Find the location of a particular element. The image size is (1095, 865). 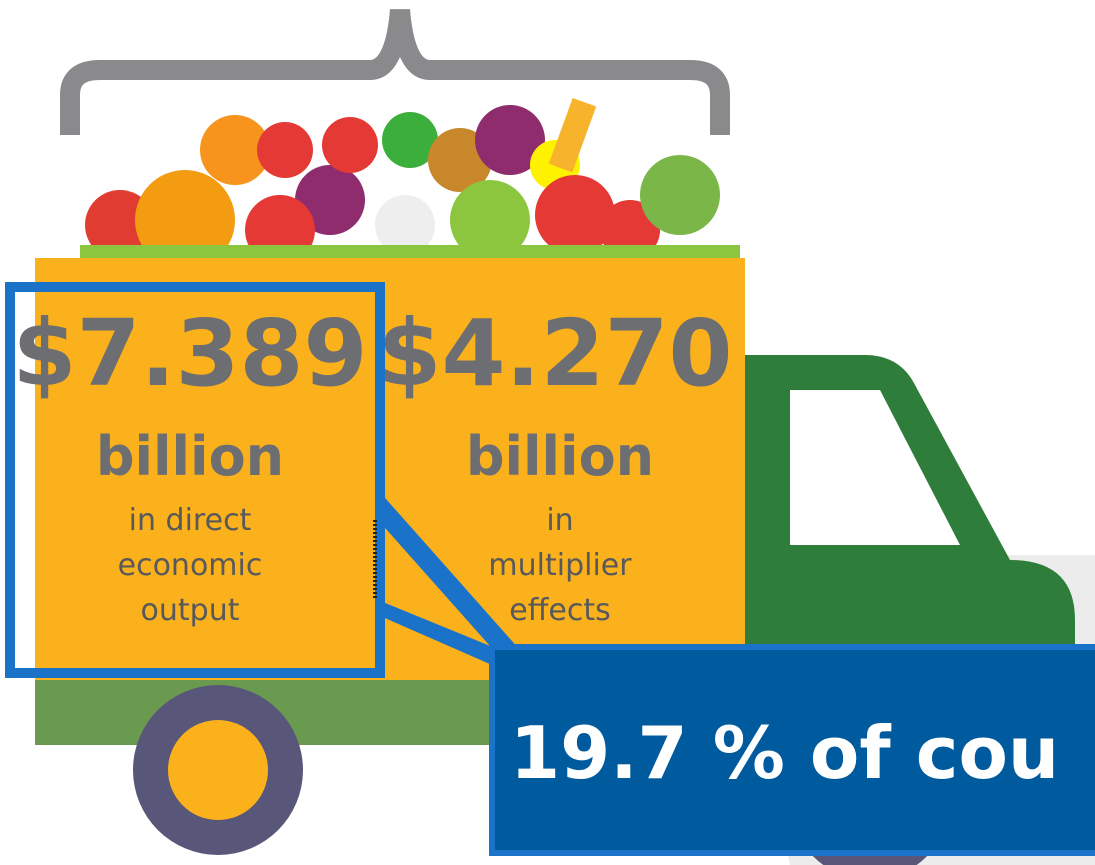

description: in direct is located at coordinates (190, 520).